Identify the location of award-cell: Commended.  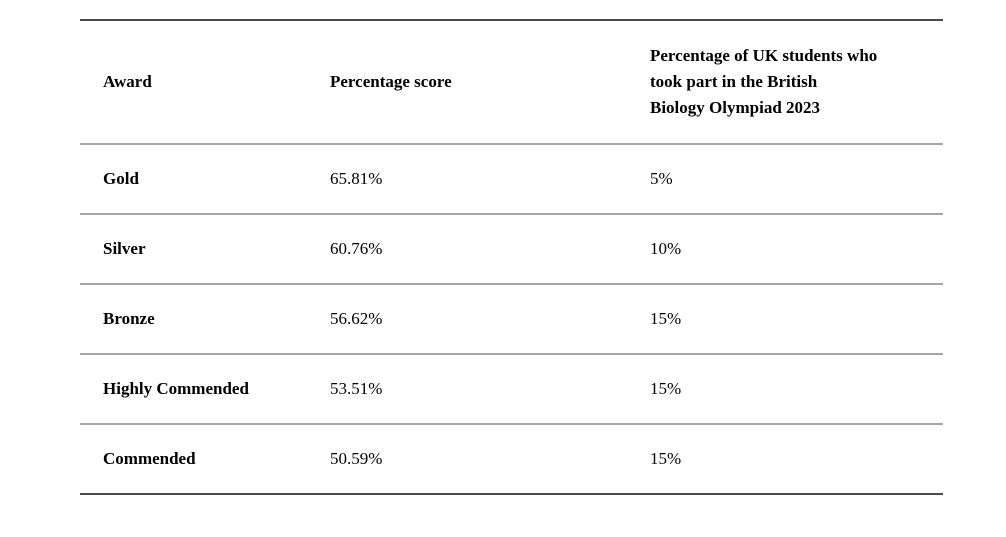
(149, 458).